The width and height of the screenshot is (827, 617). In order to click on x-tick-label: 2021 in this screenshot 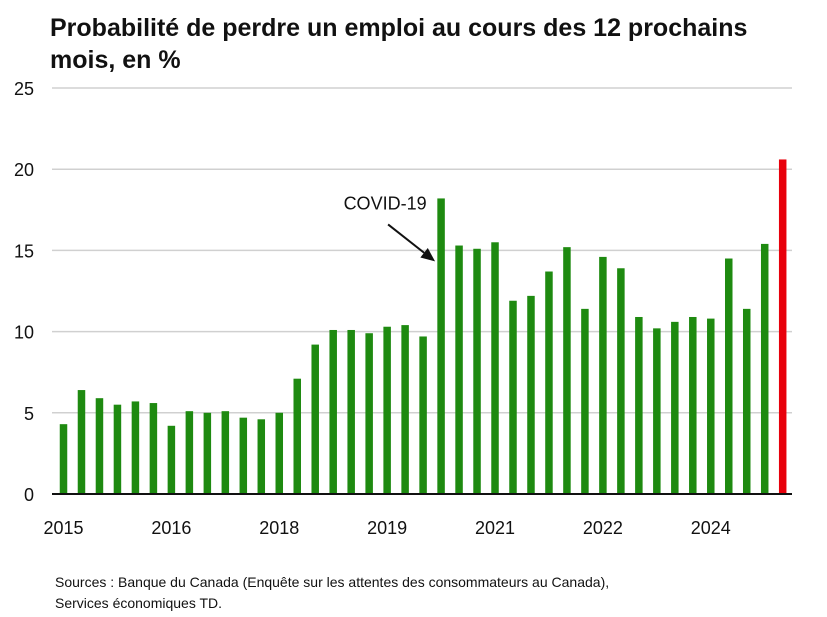, I will do `click(495, 528)`.